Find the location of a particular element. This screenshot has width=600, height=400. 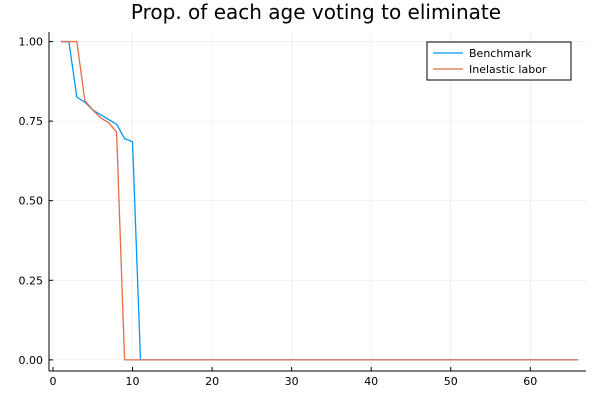

legend-label-0: Benchmark is located at coordinates (500, 53).